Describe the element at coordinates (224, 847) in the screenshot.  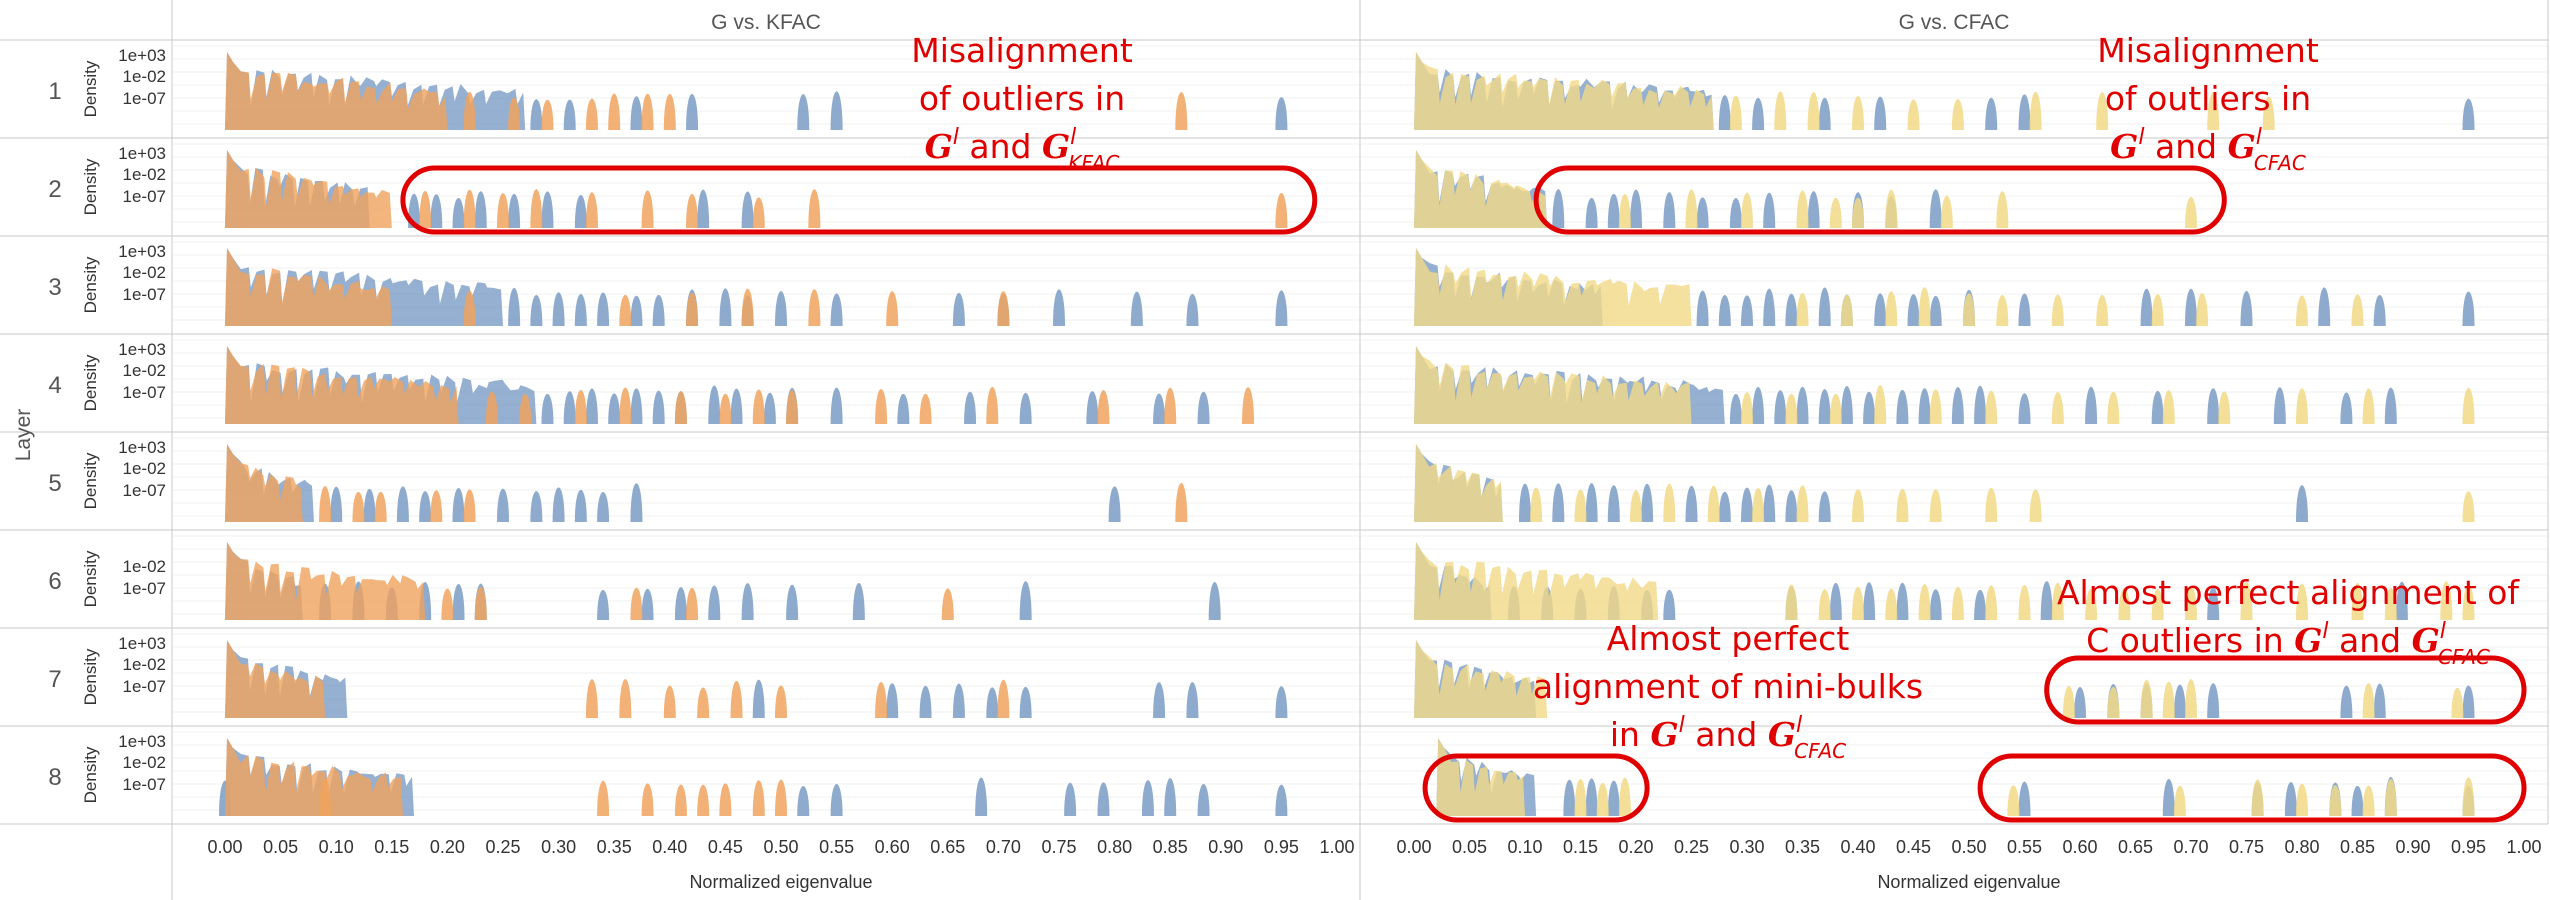
I see `x-tick-label: 0.00` at that location.